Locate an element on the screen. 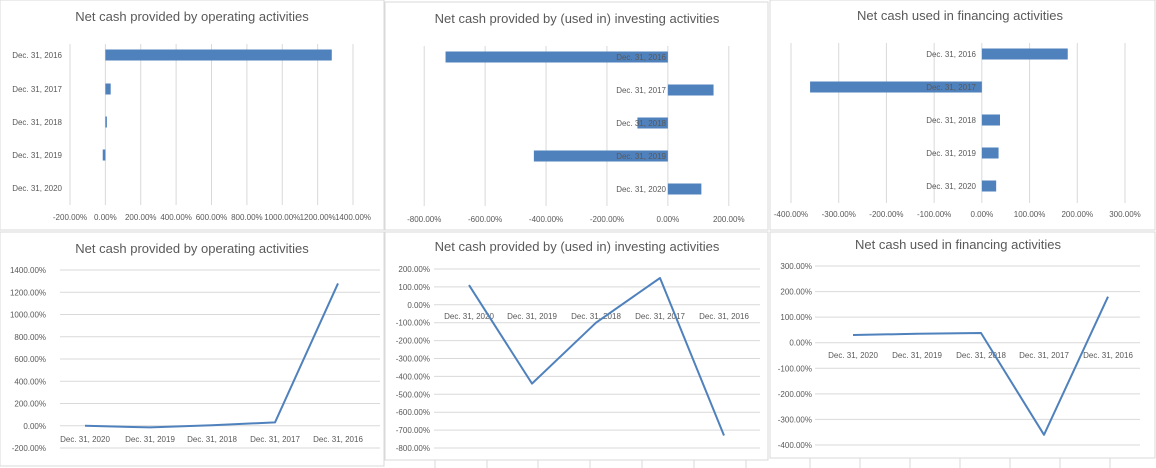 The height and width of the screenshot is (468, 1156). y-tick-label: 1000.00% is located at coordinates (28, 315).